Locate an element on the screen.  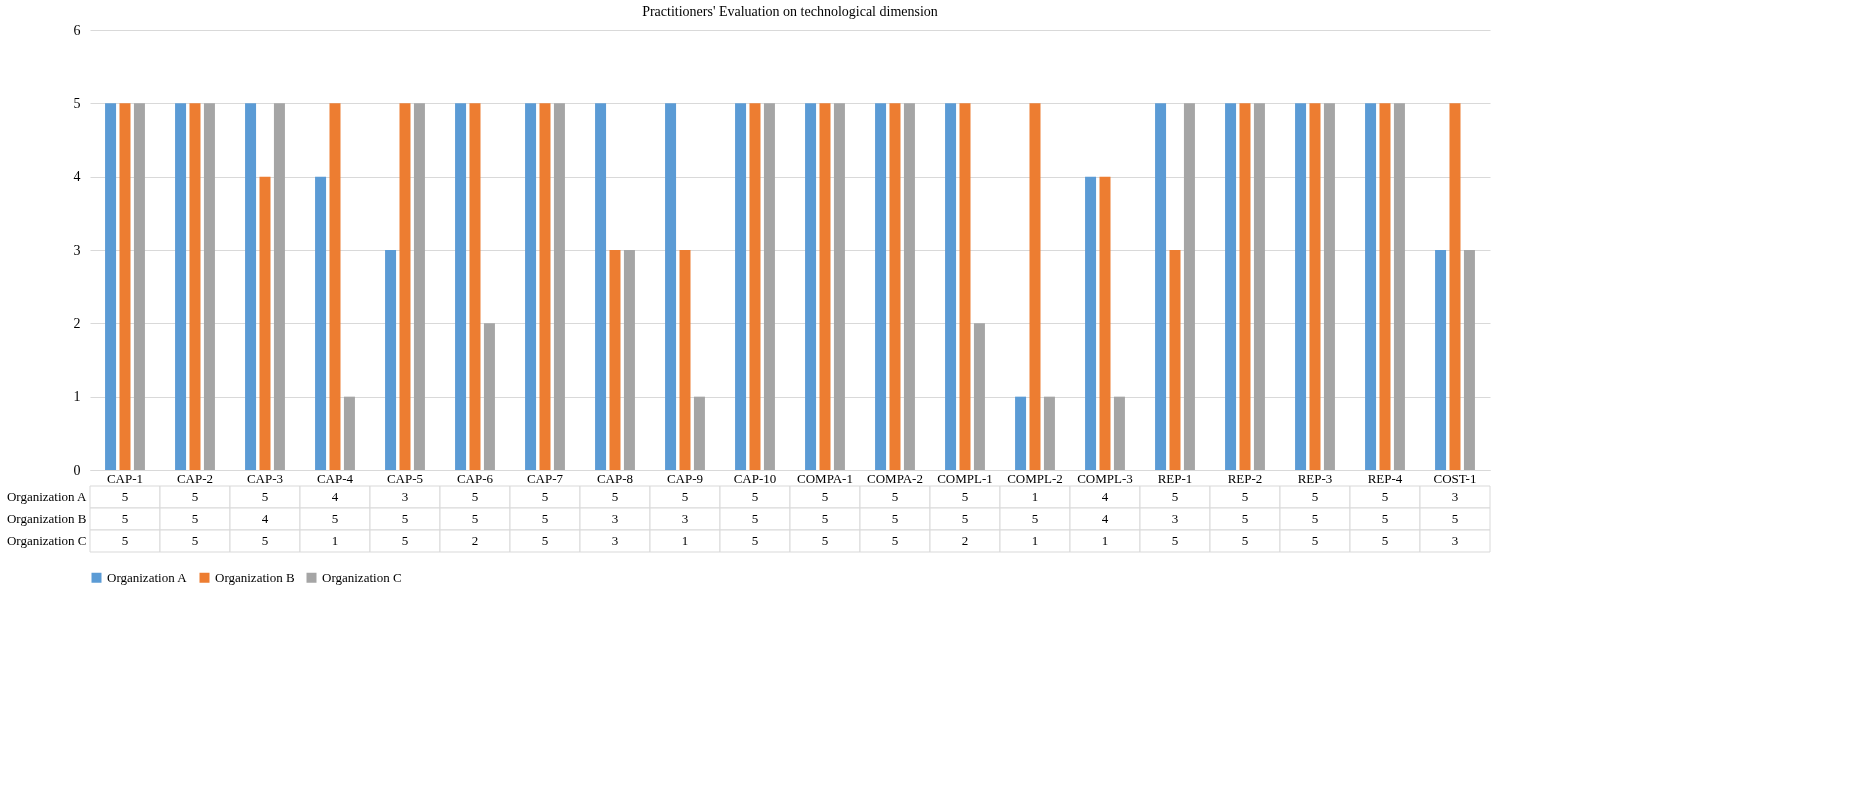
x-tick-label: CAP-3 is located at coordinates (265, 478).